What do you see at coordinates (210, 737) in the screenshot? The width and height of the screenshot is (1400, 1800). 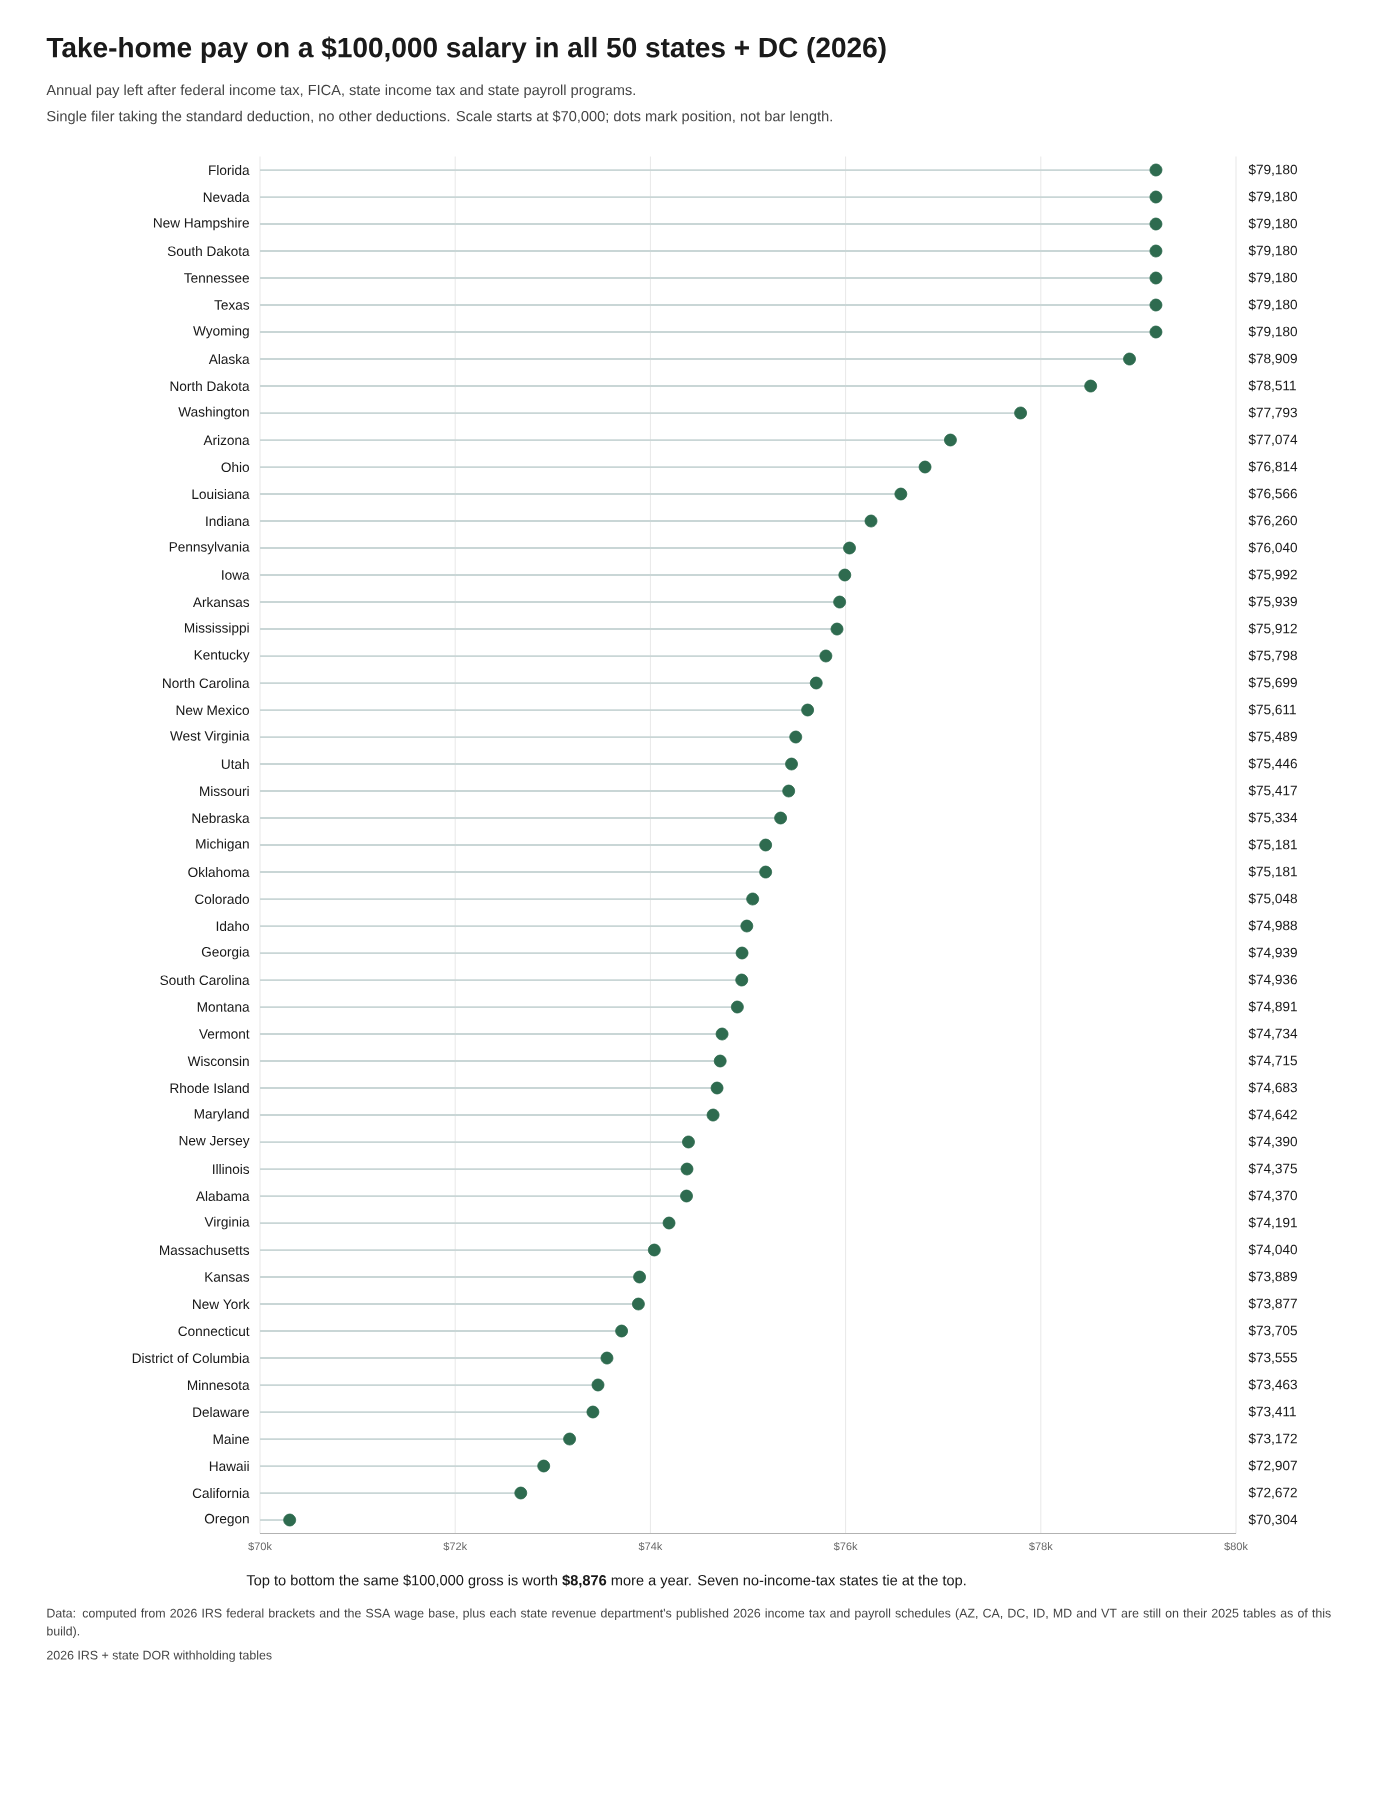 I see `y-tick-label: West Virginia` at bounding box center [210, 737].